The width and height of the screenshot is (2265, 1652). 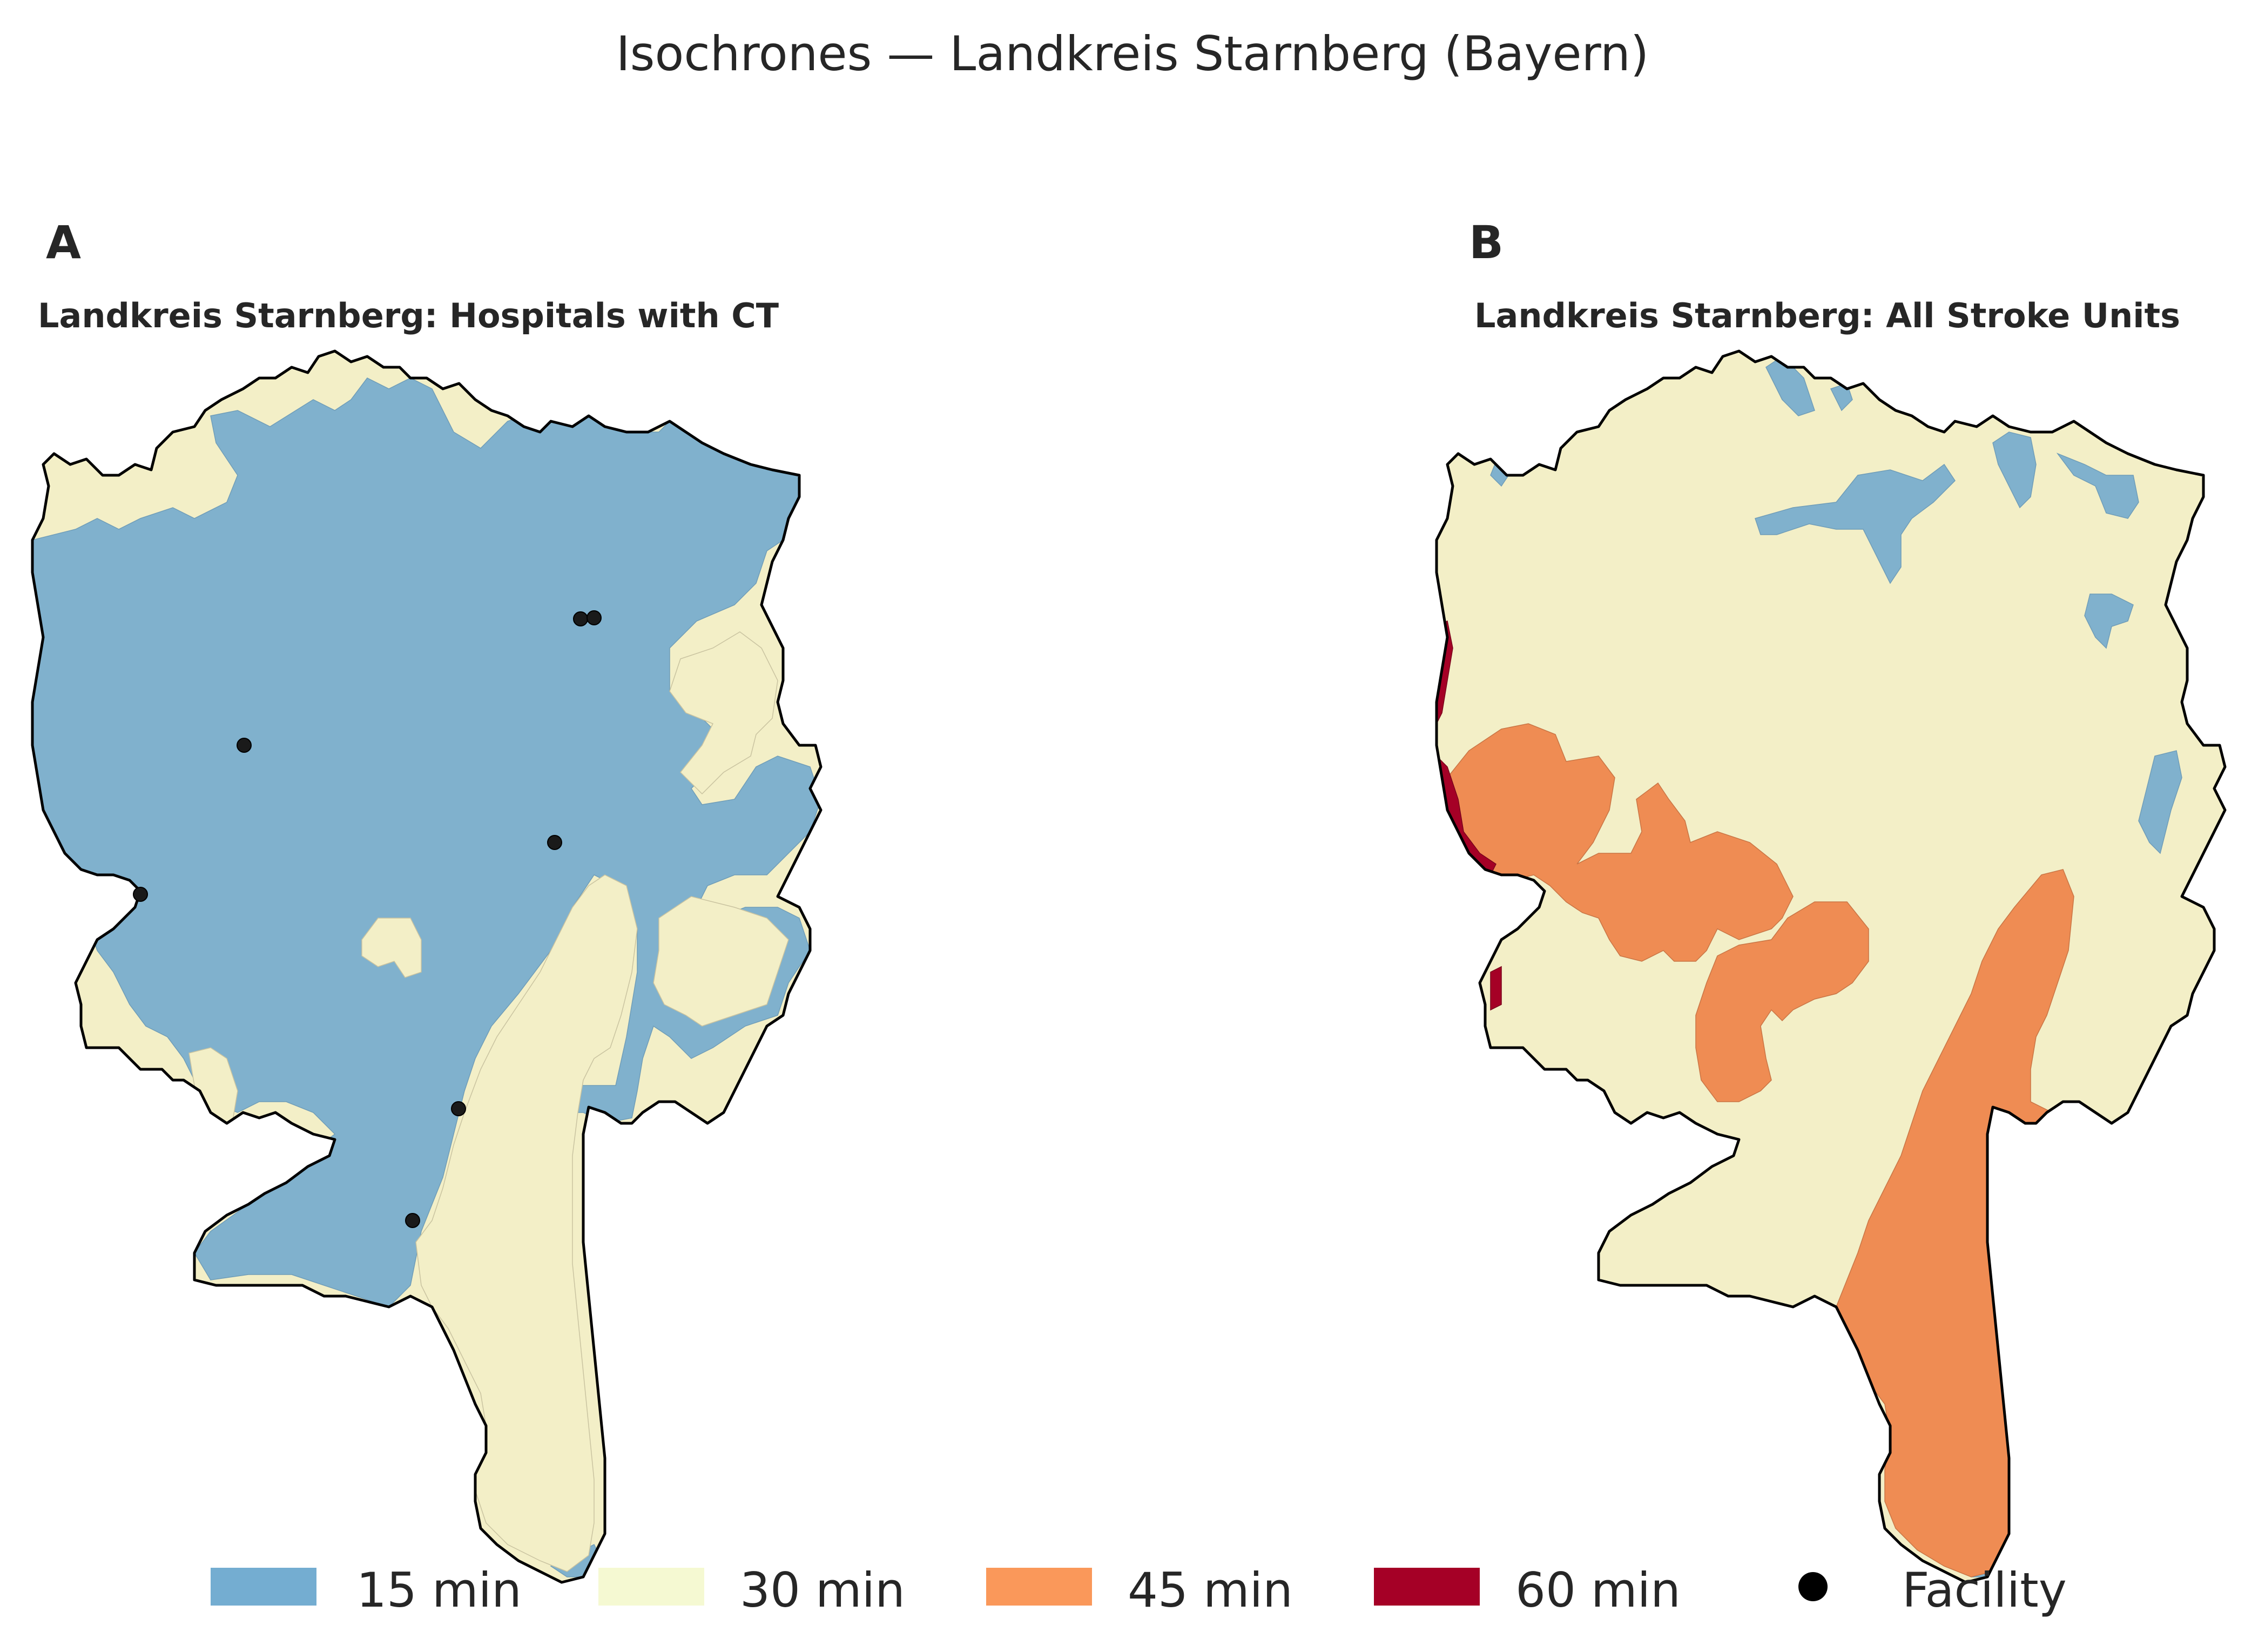 I want to click on isochrone-30min-a-lake, so click(x=526, y=1223).